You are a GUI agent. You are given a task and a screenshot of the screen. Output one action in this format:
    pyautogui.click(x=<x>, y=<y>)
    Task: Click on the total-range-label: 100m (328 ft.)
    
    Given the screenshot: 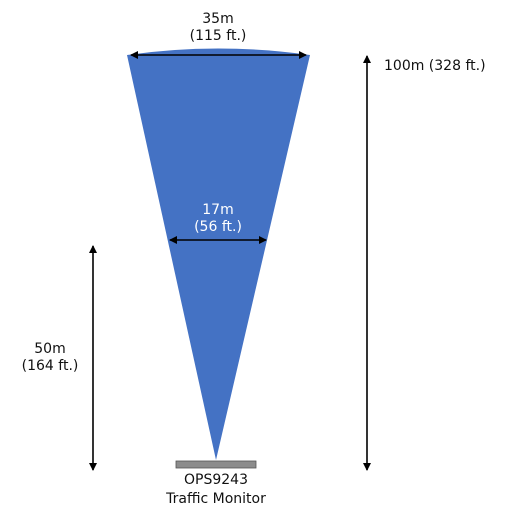 What is the action you would take?
    pyautogui.click(x=435, y=66)
    